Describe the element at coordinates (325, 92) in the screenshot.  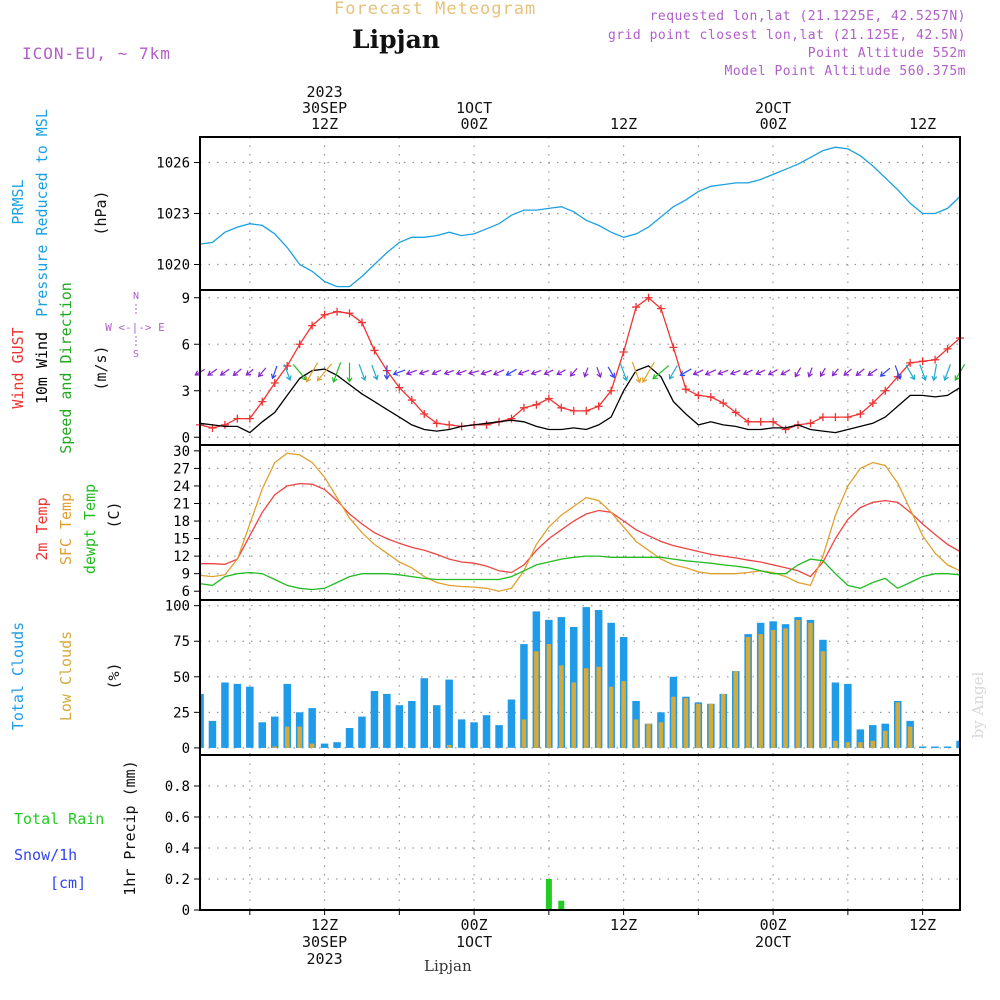
I see `top-time-label: 2023` at that location.